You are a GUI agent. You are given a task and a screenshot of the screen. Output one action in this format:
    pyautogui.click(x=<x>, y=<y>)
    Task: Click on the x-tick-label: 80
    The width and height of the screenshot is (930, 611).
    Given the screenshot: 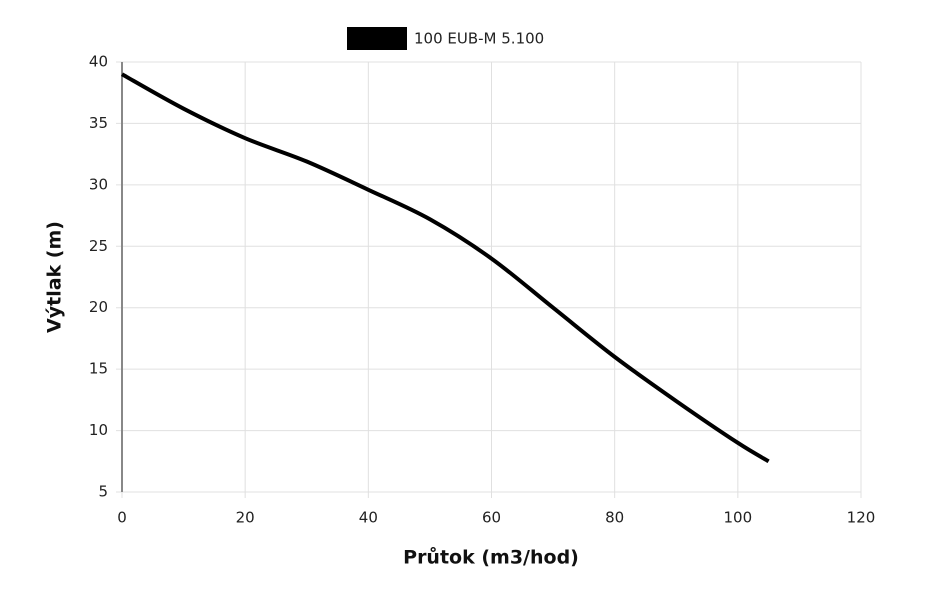 What is the action you would take?
    pyautogui.click(x=614, y=518)
    